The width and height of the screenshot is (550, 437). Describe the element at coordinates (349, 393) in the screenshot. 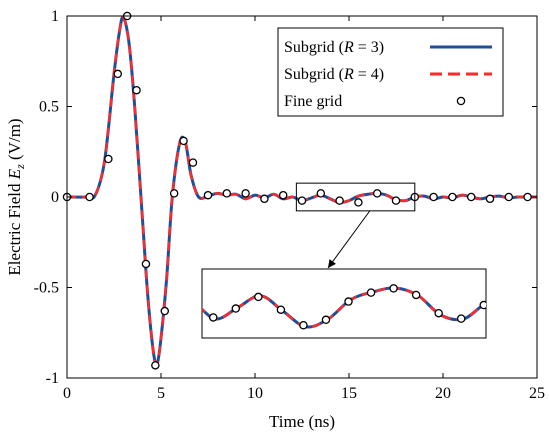

I see `x-tick-label: 15` at that location.